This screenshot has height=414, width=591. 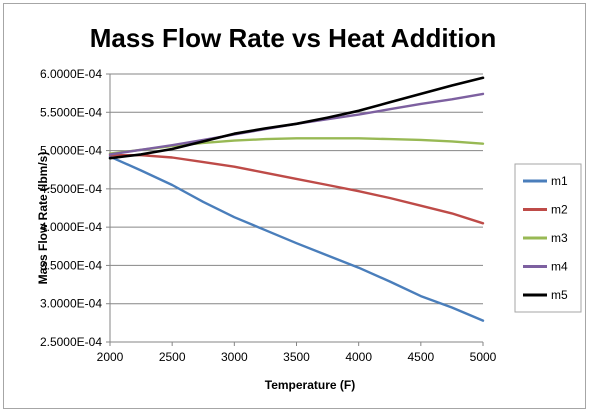 I want to click on y-tick-label: 5.0000E-04, so click(x=71, y=151).